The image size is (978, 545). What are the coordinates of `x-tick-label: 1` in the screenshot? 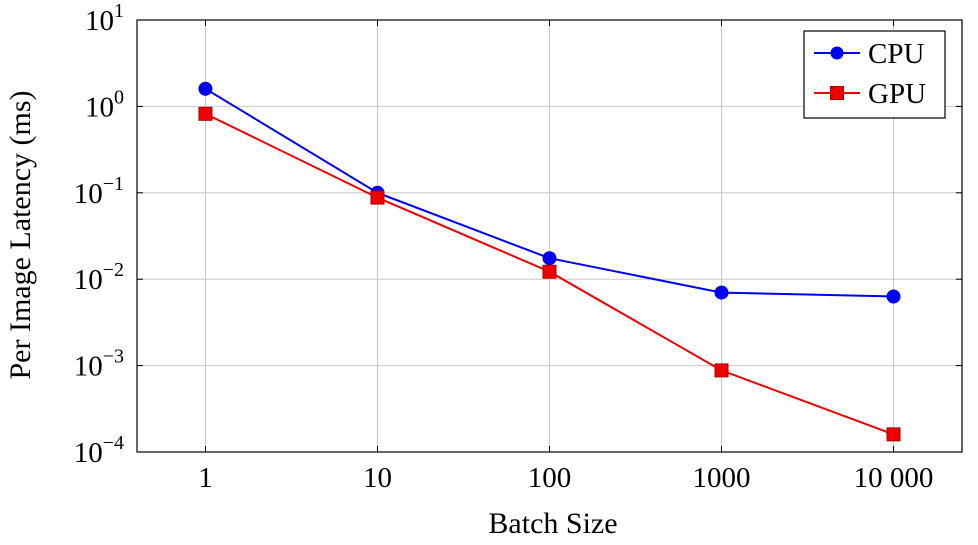 It's located at (205, 478).